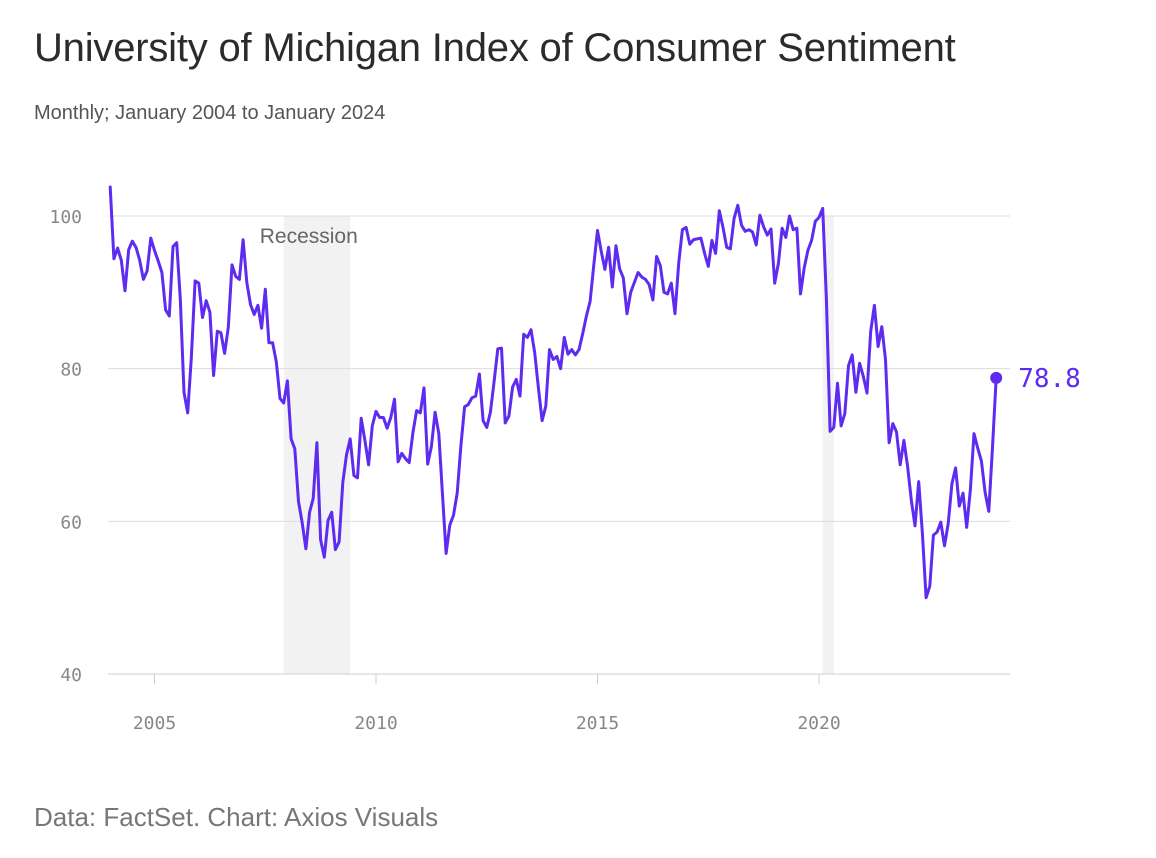  I want to click on recession-band, so click(828, 445).